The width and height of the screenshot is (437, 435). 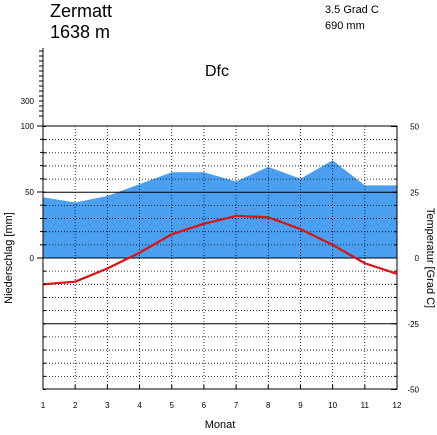 What do you see at coordinates (81, 11) in the screenshot?
I see `station-name: Zermatt` at bounding box center [81, 11].